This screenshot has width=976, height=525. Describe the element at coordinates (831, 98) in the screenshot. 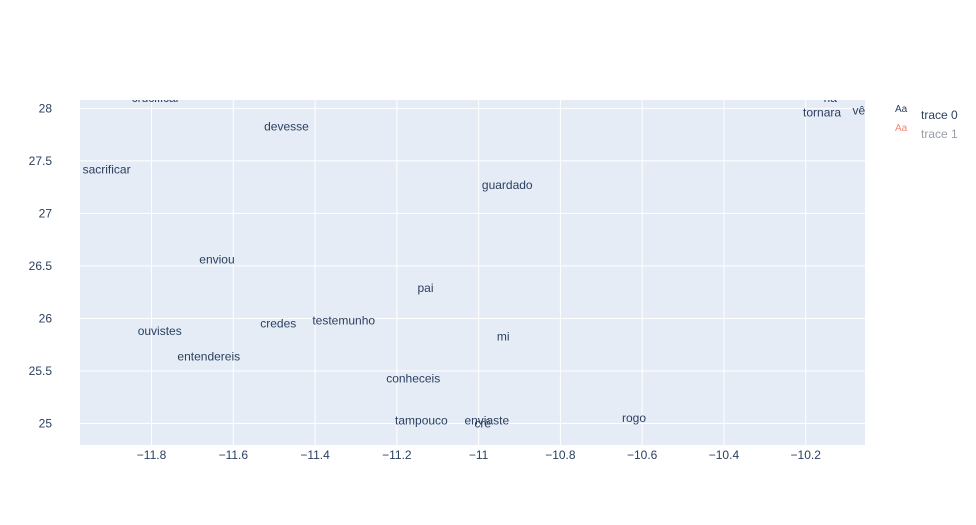

I see `point-label: rla` at that location.